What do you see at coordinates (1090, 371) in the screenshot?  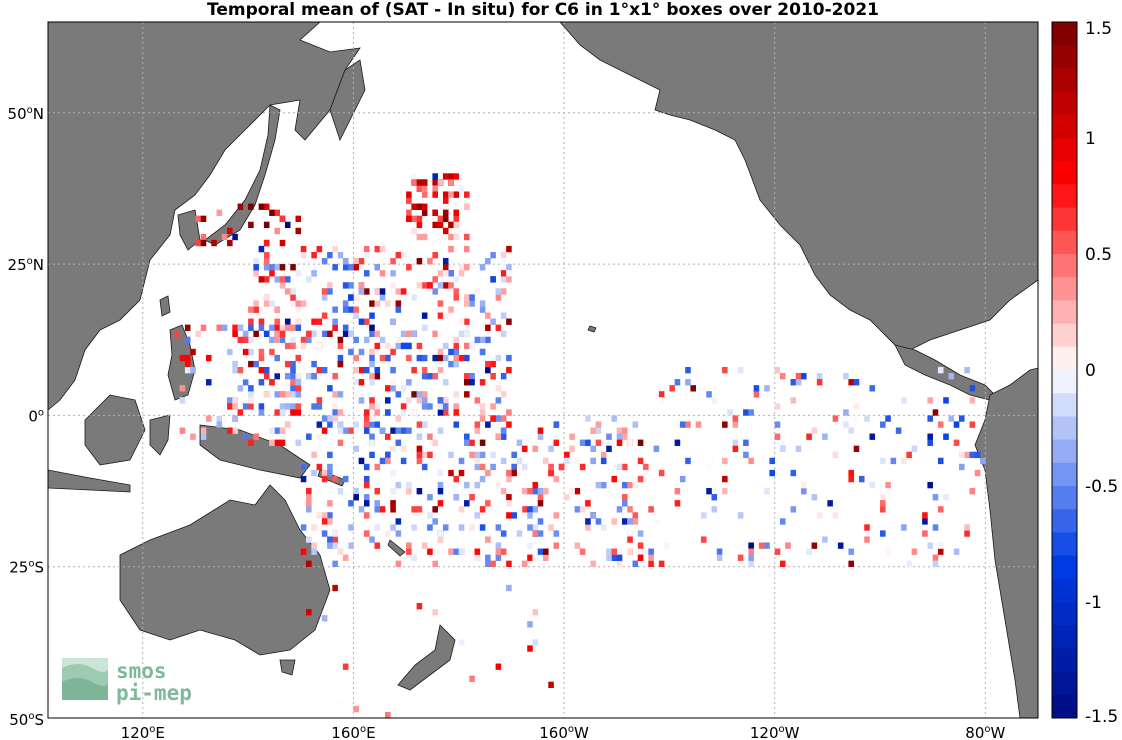 I see `colorbar-tick-label: 0` at bounding box center [1090, 371].